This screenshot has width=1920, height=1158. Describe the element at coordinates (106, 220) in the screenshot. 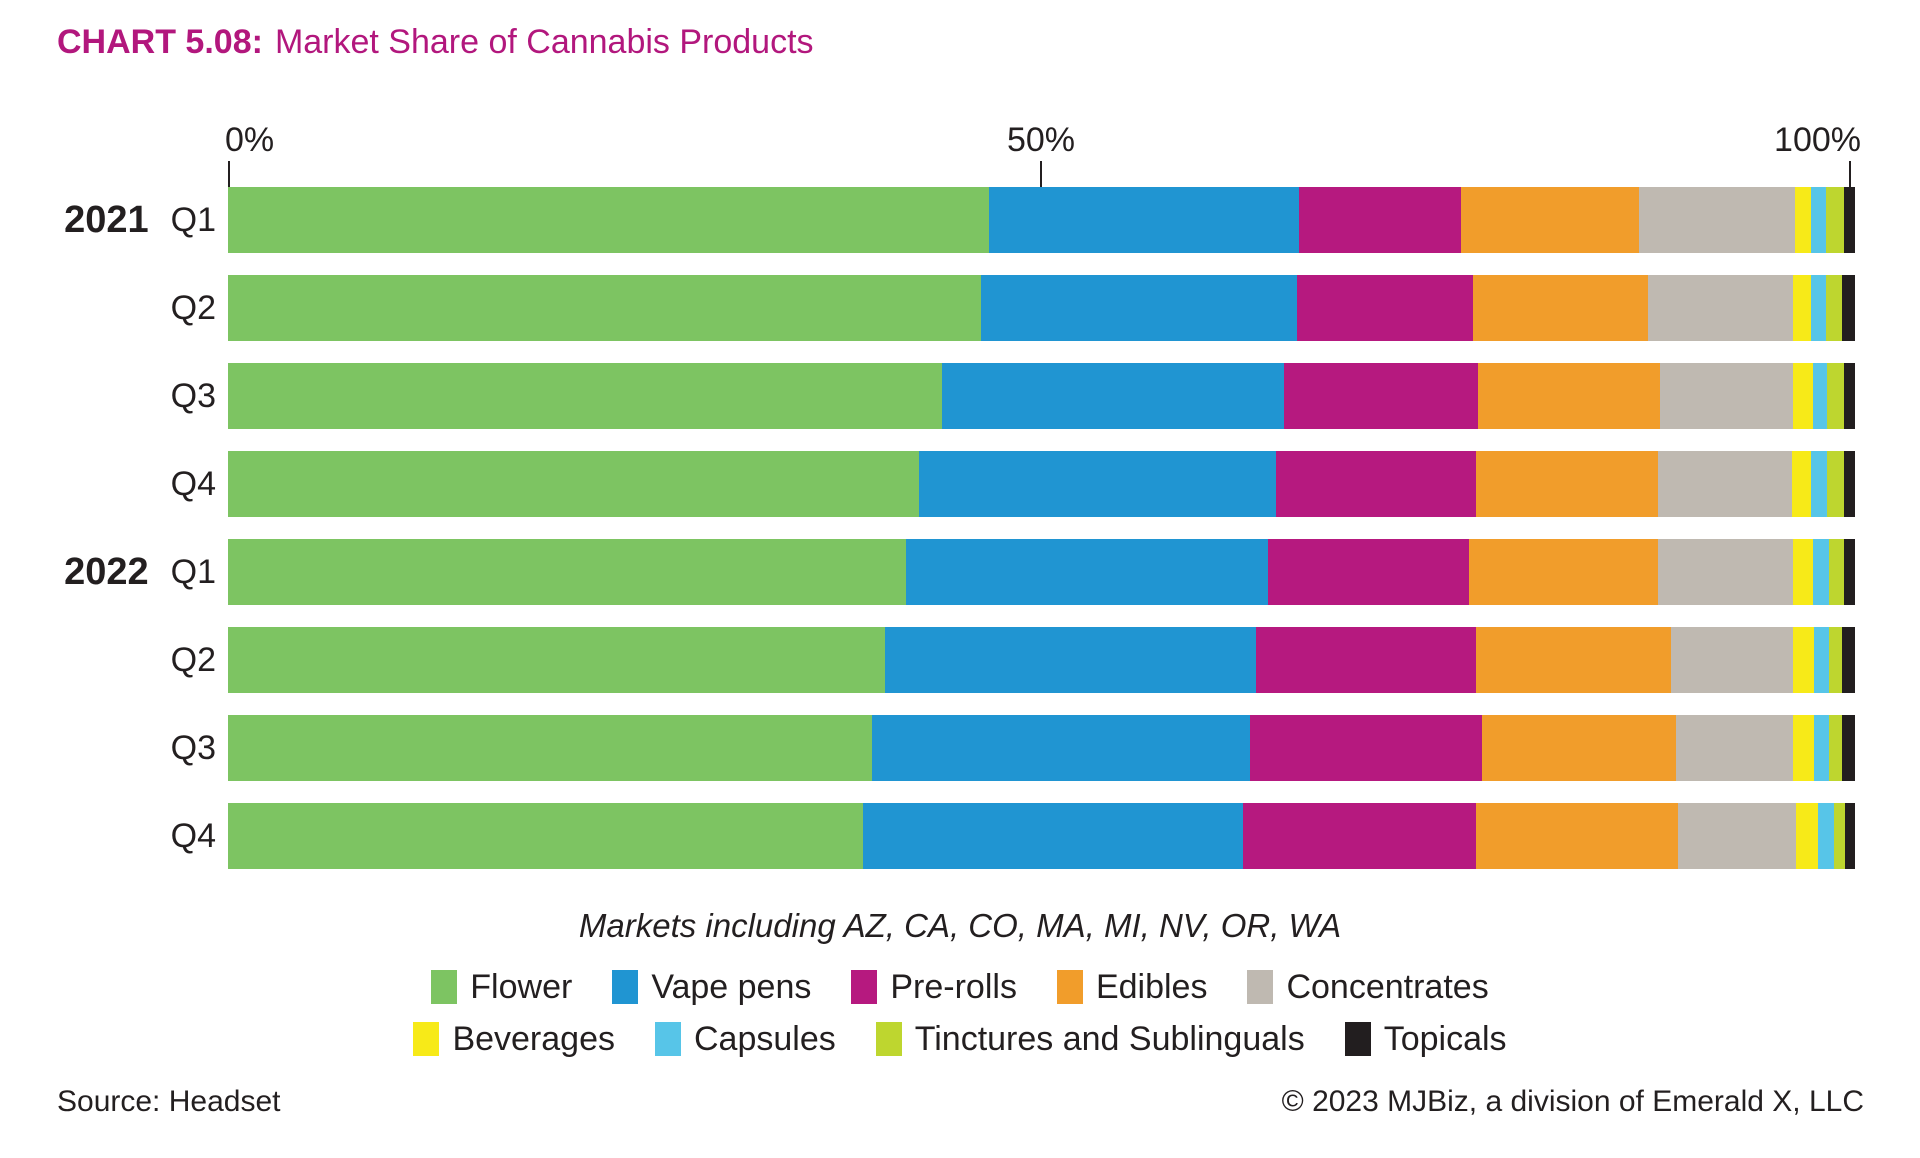

I see `row-year-label: 2021` at that location.